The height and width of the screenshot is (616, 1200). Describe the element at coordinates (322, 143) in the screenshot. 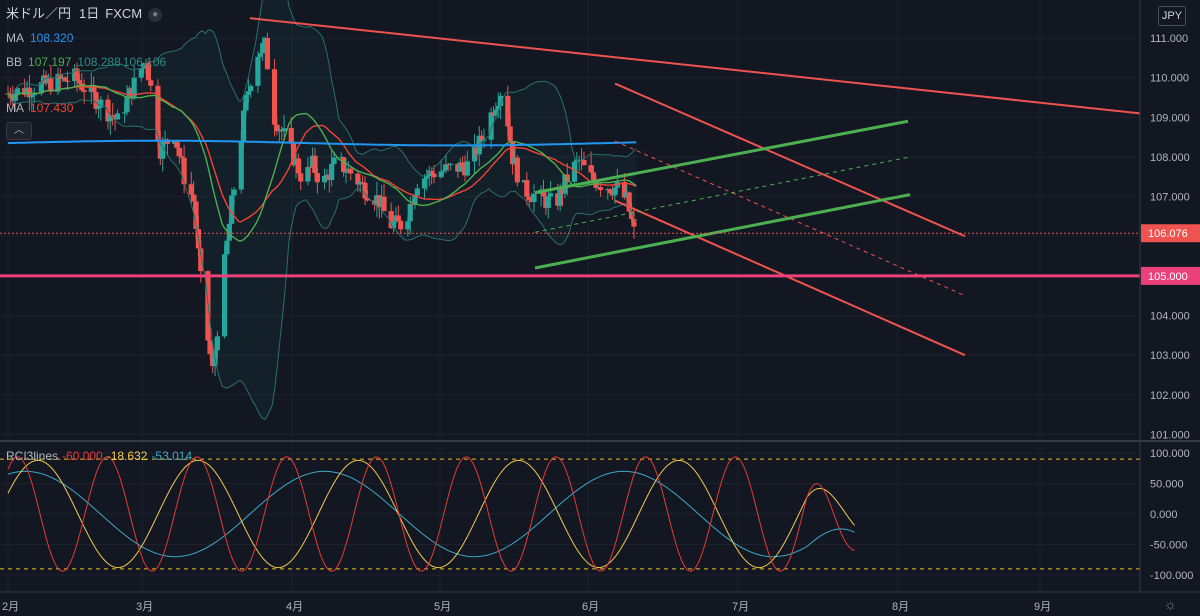

I see `ma-long-line` at that location.